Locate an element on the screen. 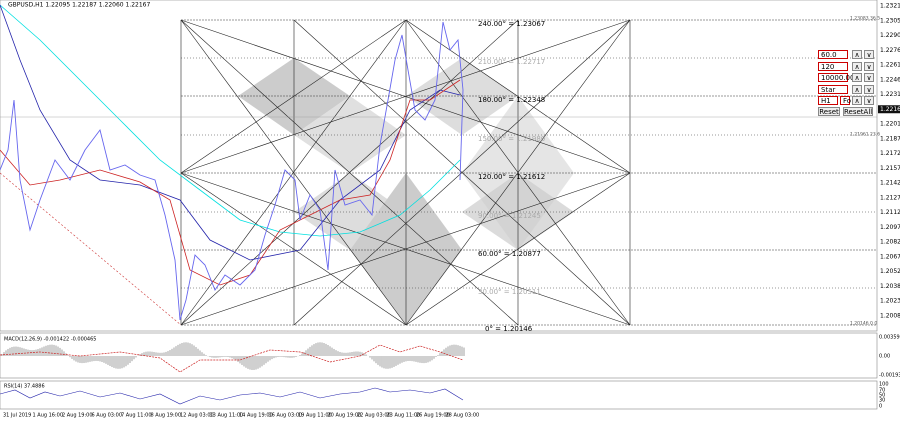 The image size is (900, 422). trend-line is located at coordinates (91, 249).